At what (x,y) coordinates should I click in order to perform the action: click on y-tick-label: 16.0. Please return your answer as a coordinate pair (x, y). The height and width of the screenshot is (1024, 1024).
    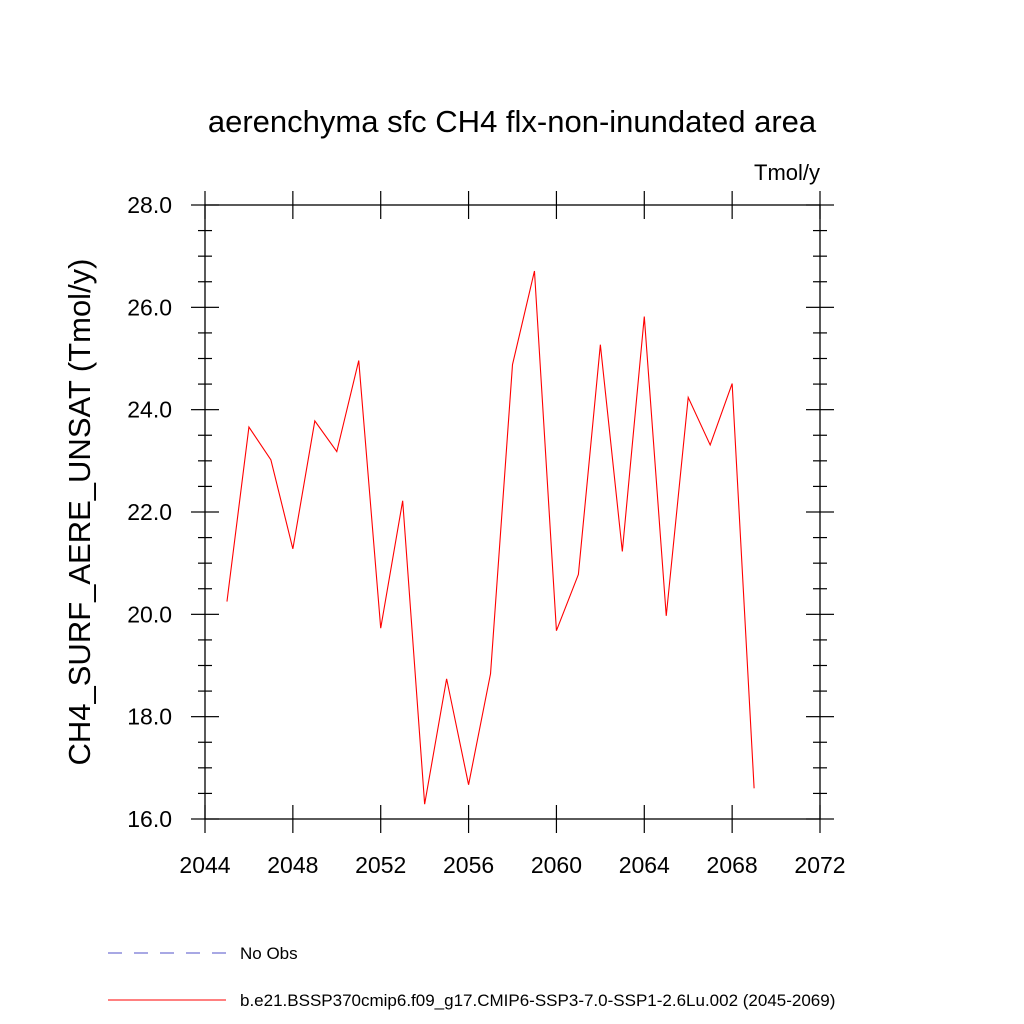
    Looking at the image, I should click on (149, 819).